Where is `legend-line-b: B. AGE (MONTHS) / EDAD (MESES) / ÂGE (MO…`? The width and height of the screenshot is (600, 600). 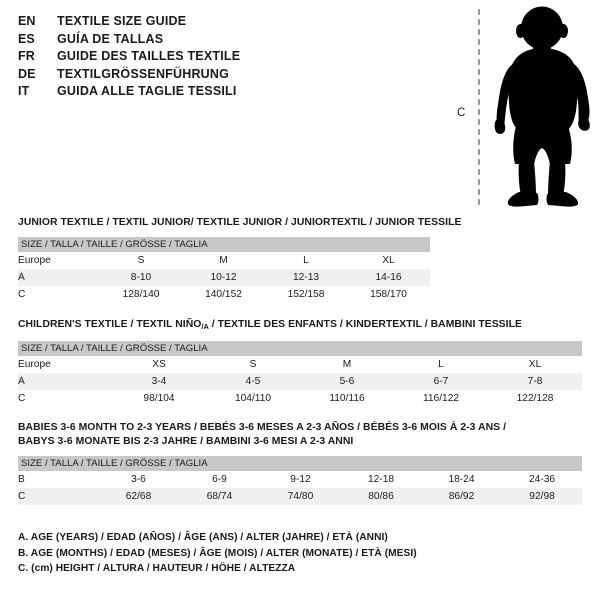 legend-line-b: B. AGE (MONTHS) / EDAD (MESES) / ÂGE (MO… is located at coordinates (217, 553).